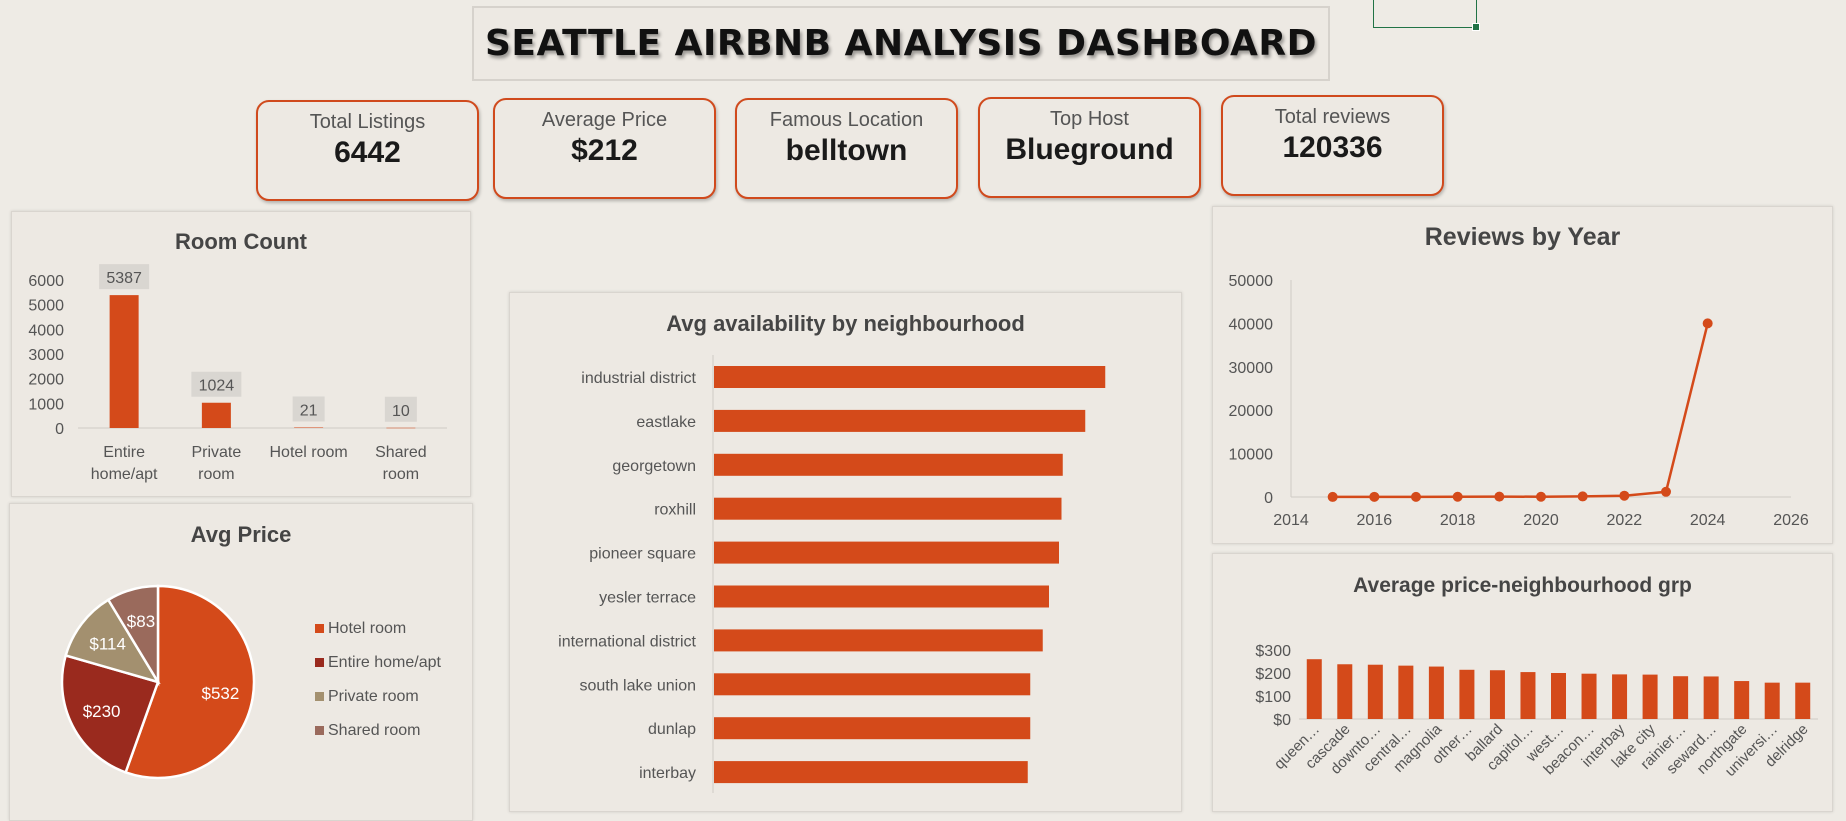  Describe the element at coordinates (241, 534) in the screenshot. I see `avg-price-title: Avg Price` at that location.